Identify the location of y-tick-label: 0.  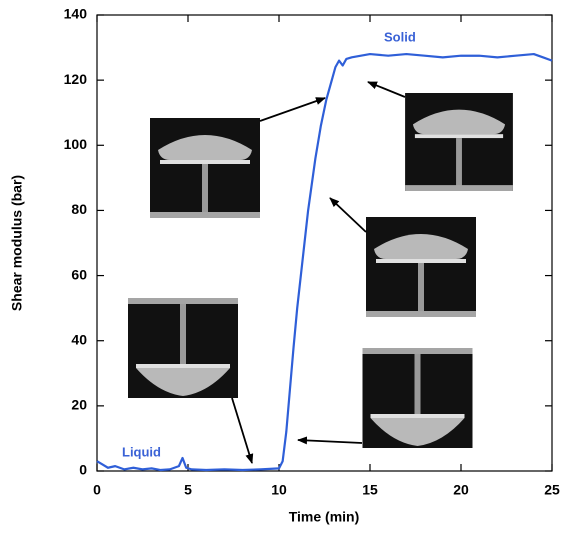
(83, 470).